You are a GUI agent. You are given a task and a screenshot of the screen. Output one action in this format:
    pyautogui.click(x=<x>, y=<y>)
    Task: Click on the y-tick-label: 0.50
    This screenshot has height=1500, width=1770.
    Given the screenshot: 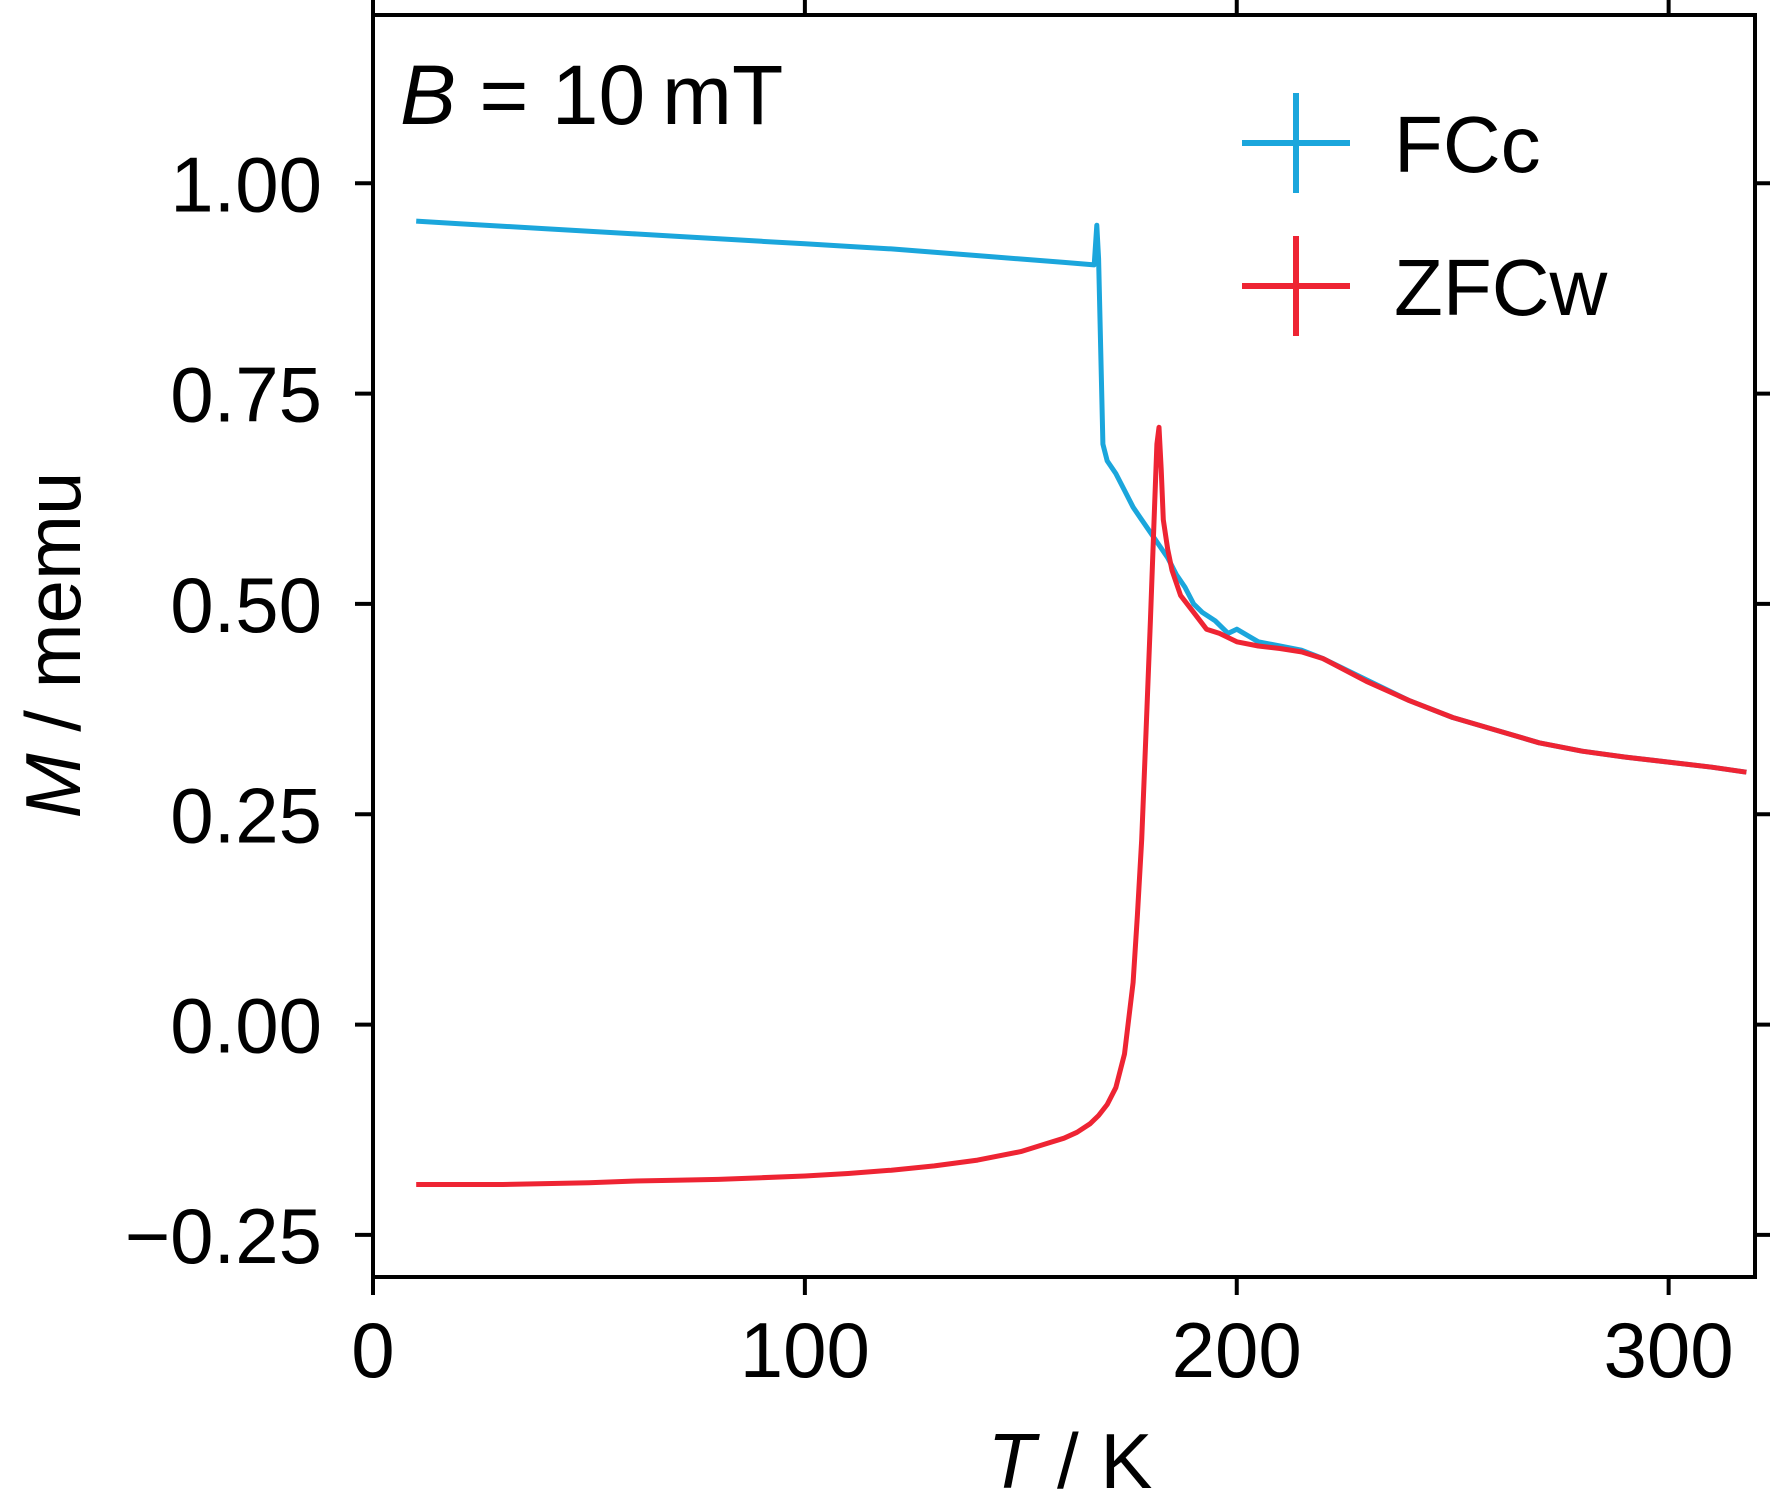 What is the action you would take?
    pyautogui.click(x=246, y=605)
    